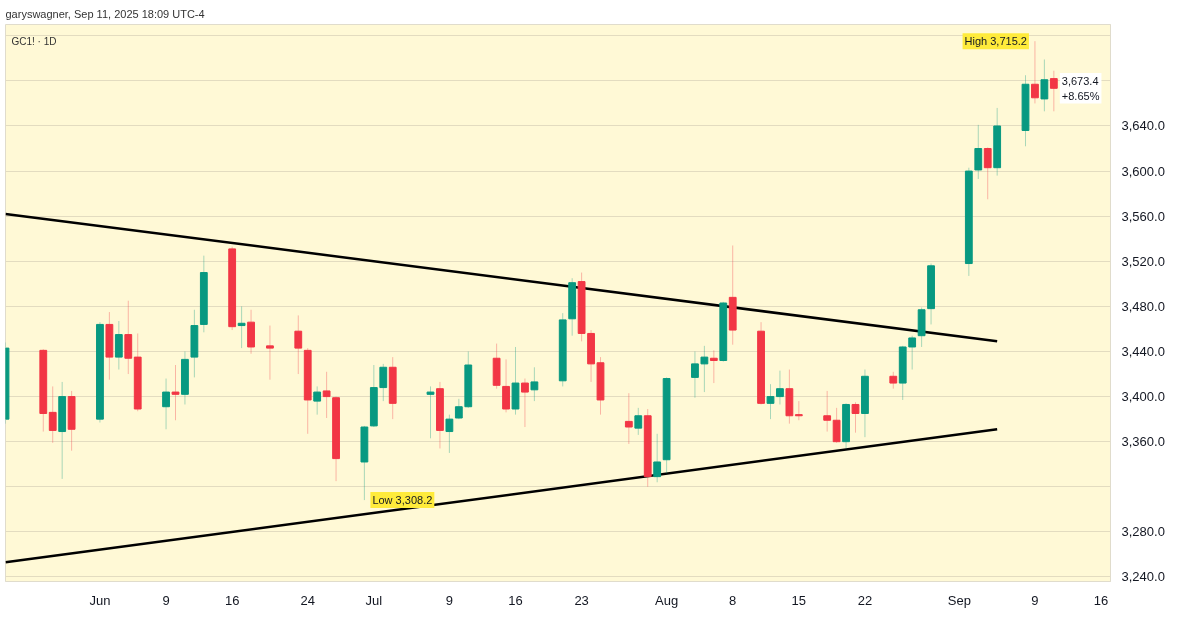  Describe the element at coordinates (1143, 397) in the screenshot. I see `y-tick-label: 3,400.0` at that location.